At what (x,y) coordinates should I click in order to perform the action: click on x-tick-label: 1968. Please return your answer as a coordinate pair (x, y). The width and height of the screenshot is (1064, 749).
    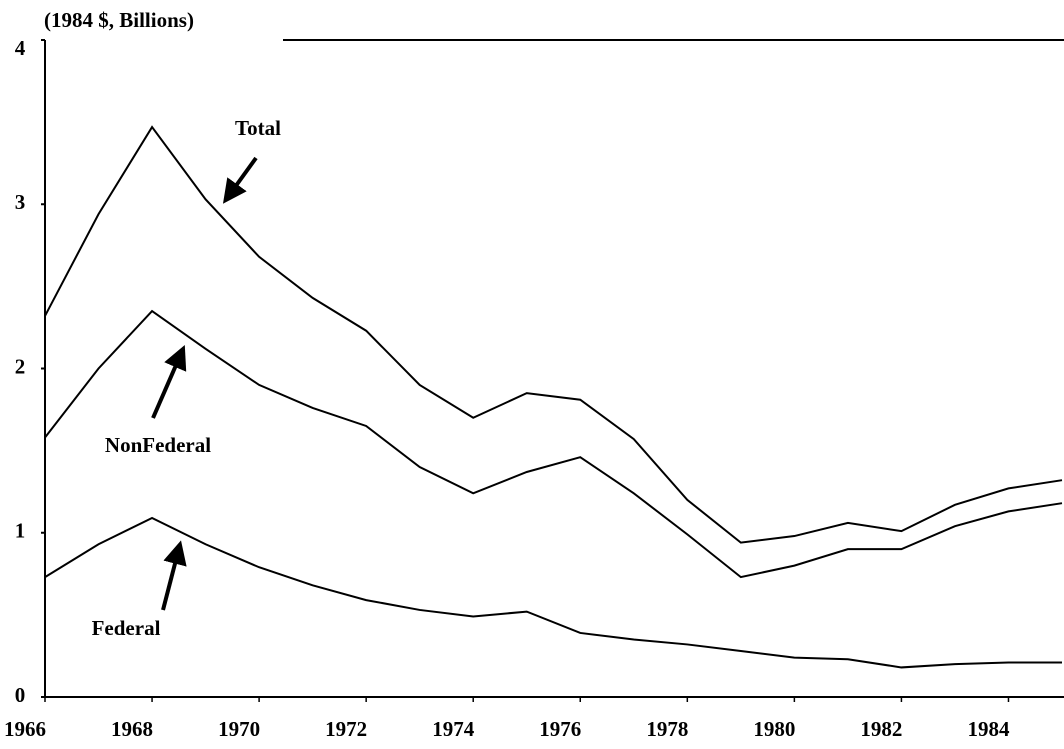
    Looking at the image, I should click on (132, 729).